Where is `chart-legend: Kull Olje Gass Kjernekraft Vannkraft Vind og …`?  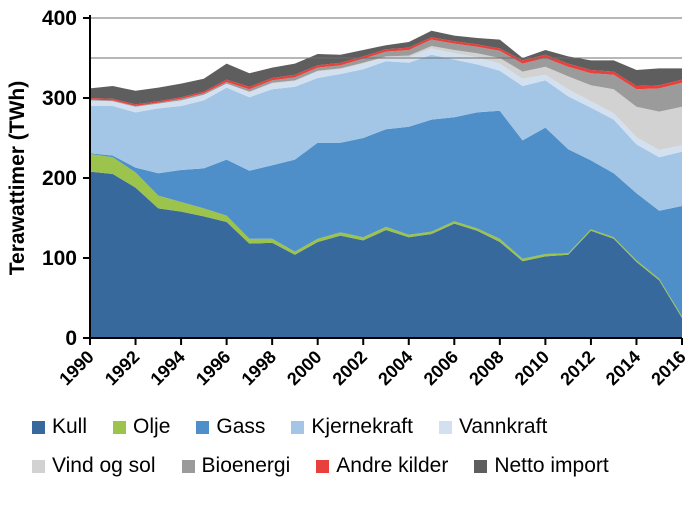
chart-legend: Kull Olje Gass Kjernekraft Vannkraft Vind og … is located at coordinates (350, 442).